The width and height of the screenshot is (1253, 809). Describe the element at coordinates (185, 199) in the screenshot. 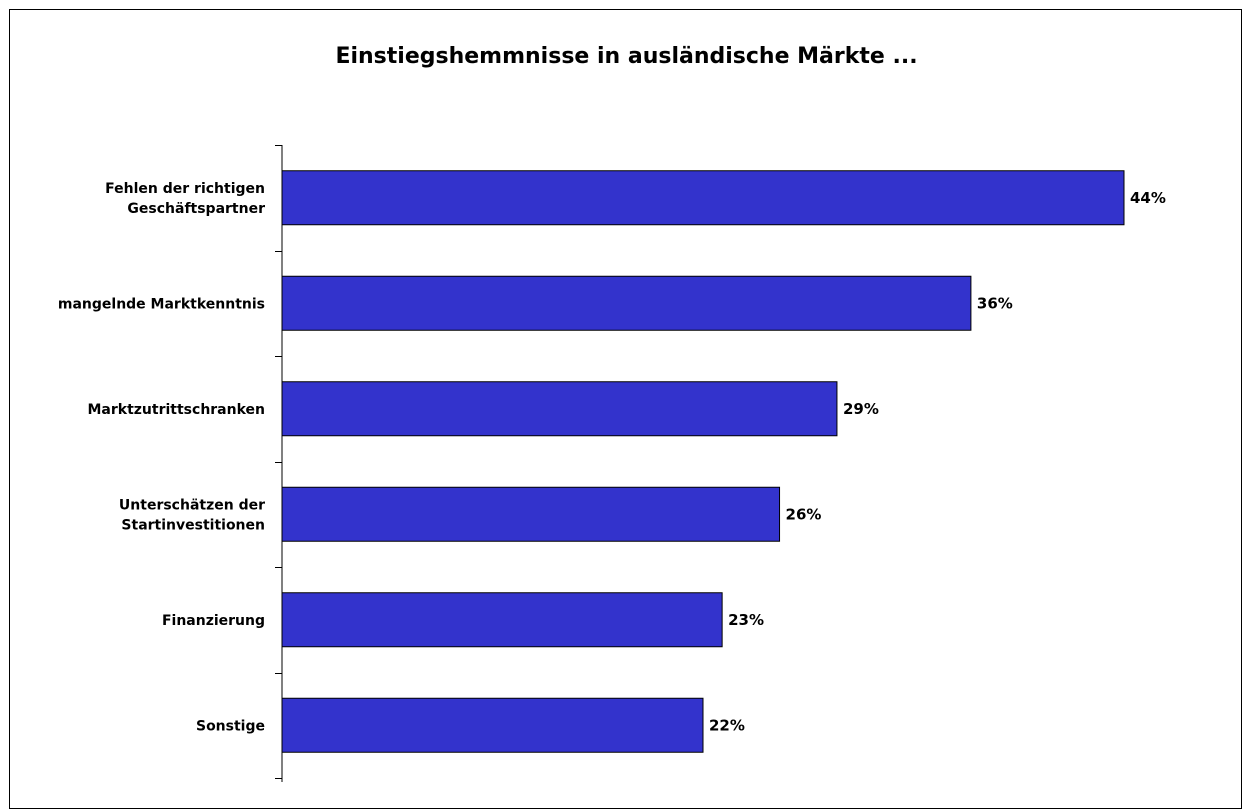

I see `category-label: Fehlen der richtigen Geschäftspartner` at that location.